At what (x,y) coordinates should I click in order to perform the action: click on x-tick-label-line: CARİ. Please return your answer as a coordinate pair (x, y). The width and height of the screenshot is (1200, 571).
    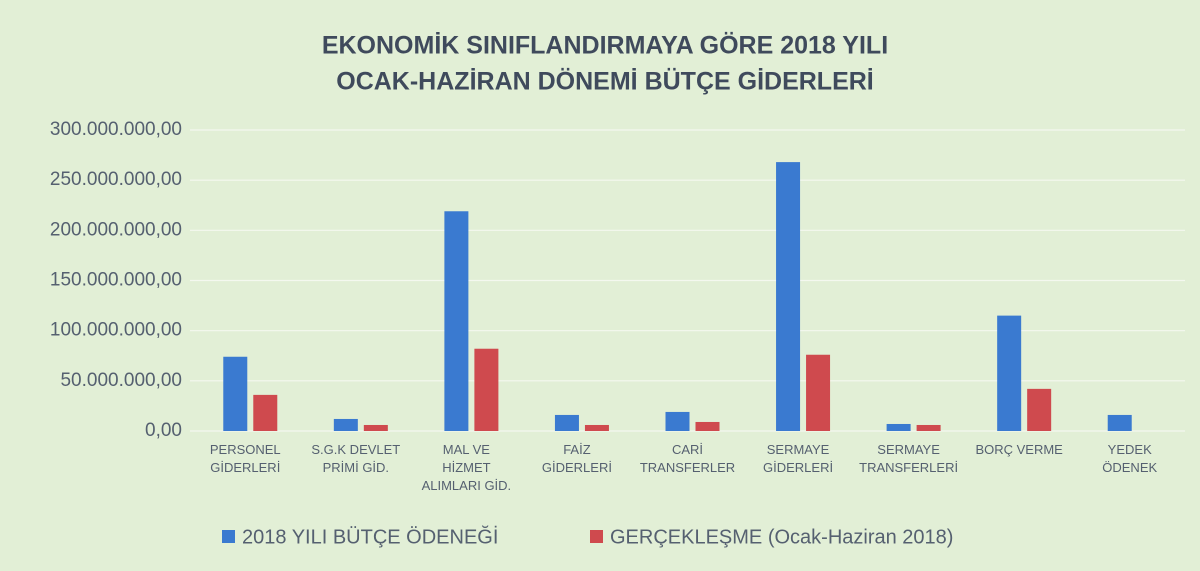
    Looking at the image, I should click on (687, 449).